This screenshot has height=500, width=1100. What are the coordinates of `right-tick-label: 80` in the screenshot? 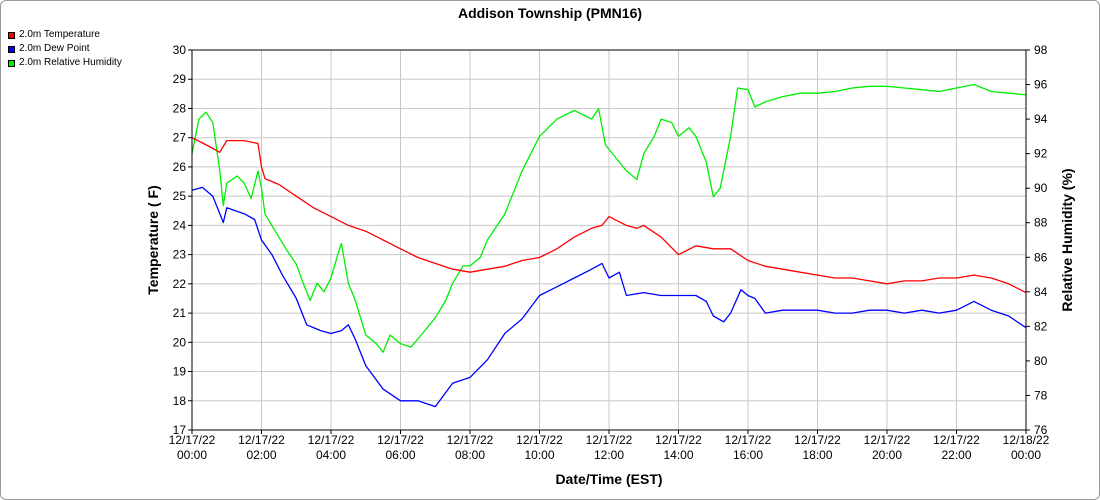 It's located at (1041, 361).